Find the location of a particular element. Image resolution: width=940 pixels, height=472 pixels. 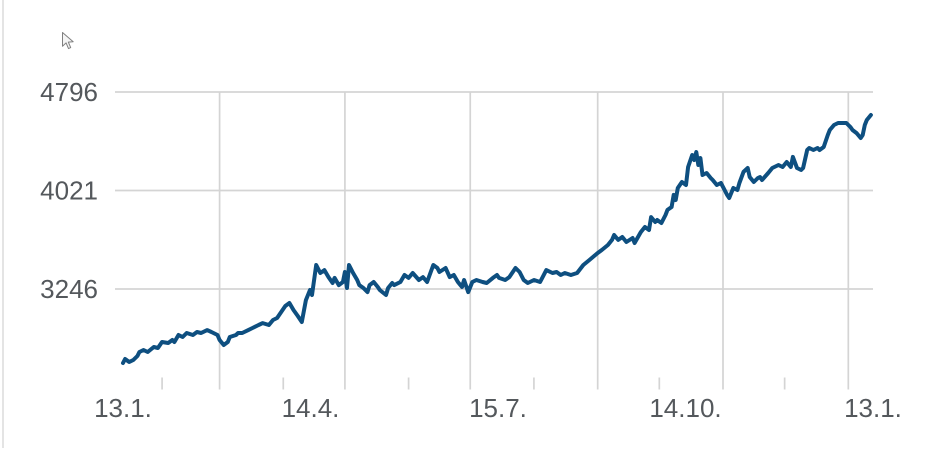

y-tick-label: 4021 is located at coordinates (69, 191).